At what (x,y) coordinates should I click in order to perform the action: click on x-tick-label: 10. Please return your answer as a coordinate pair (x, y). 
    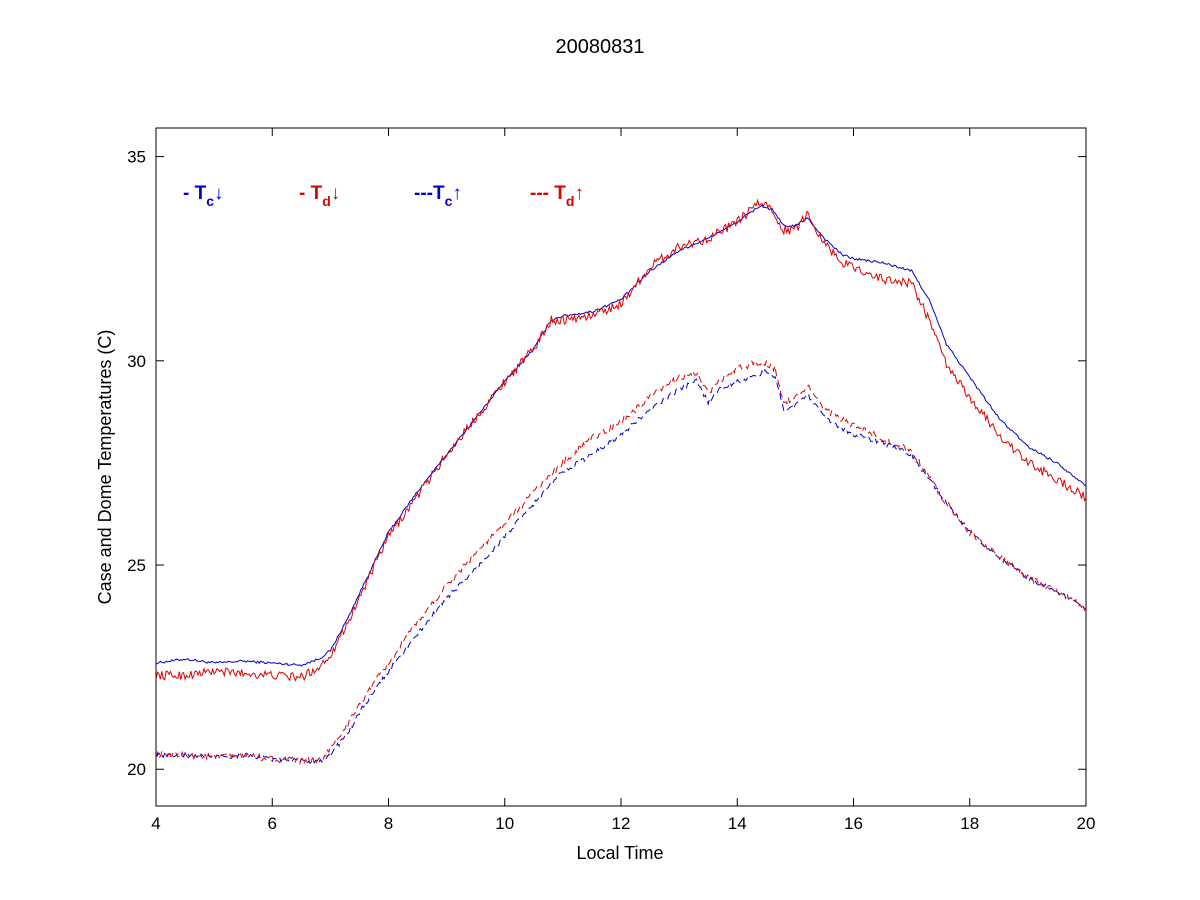
    Looking at the image, I should click on (504, 823).